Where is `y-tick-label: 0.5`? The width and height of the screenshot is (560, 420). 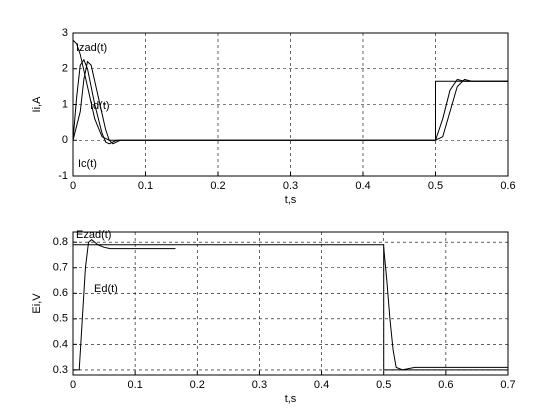 y-tick-label: 0.5 is located at coordinates (60, 319).